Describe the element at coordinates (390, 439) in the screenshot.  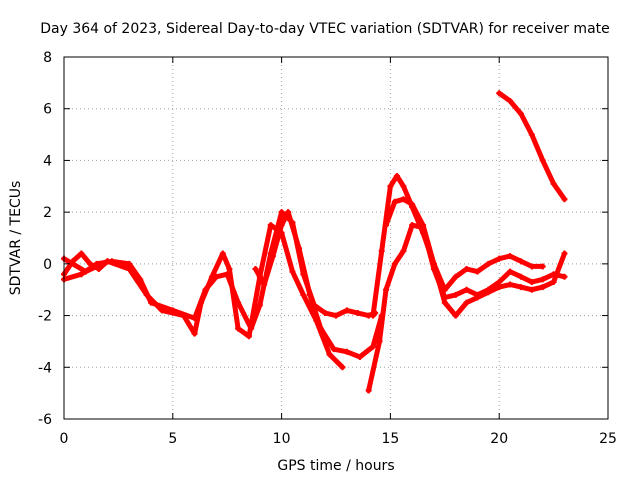
I see `x-tick-label: 15` at that location.